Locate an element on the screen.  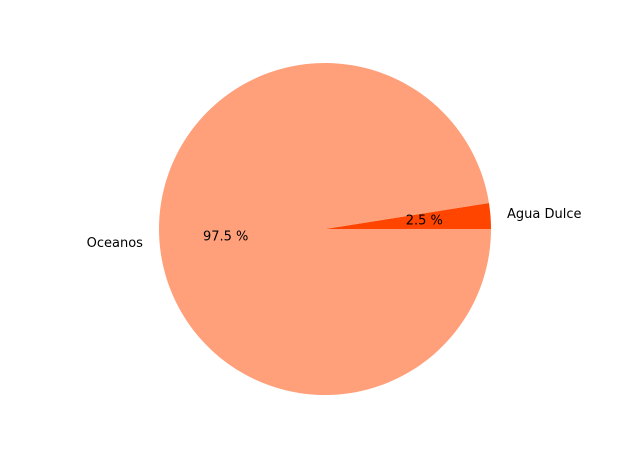
category-label-agua-dulce: Agua Dulce is located at coordinates (544, 214).